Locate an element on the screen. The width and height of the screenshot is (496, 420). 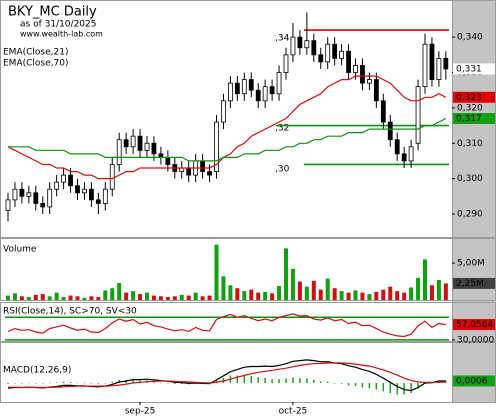
y-tick-label: 0,340 is located at coordinates (470, 38).